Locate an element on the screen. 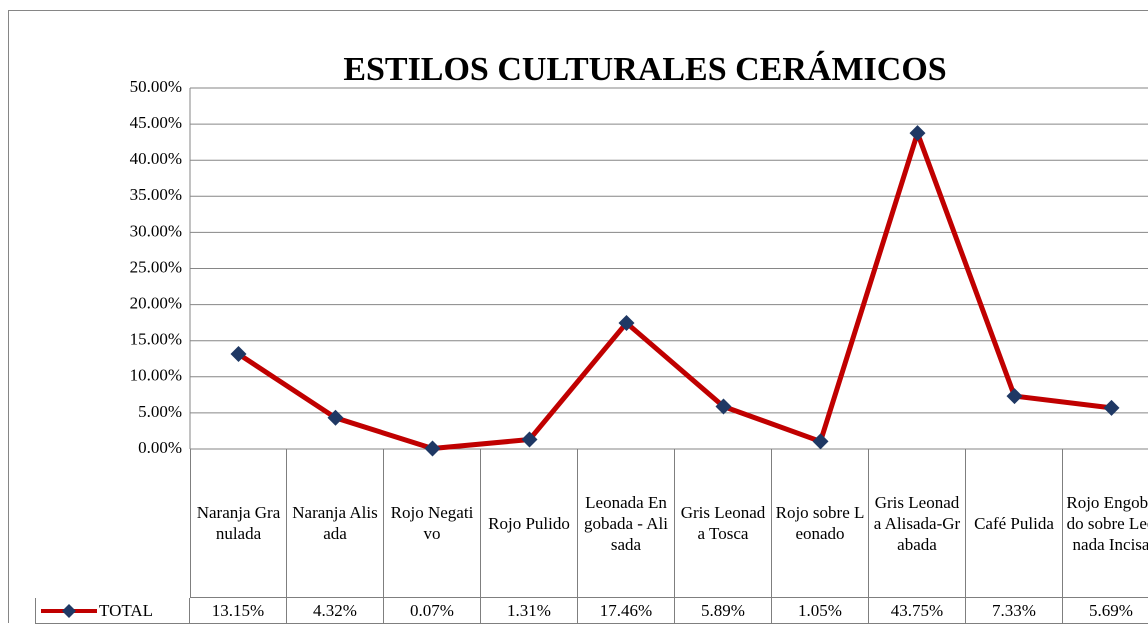 The image size is (1148, 624). y-tick-label: 10.00% is located at coordinates (156, 375).